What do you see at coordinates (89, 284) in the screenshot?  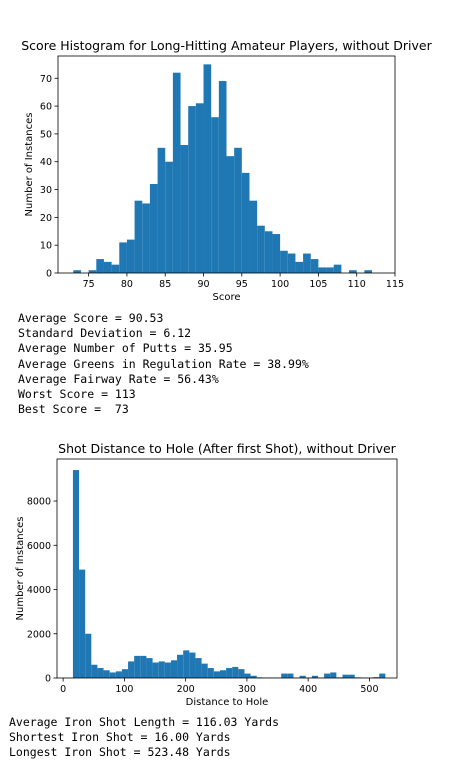 I see `score-x-tick-label: 75` at bounding box center [89, 284].